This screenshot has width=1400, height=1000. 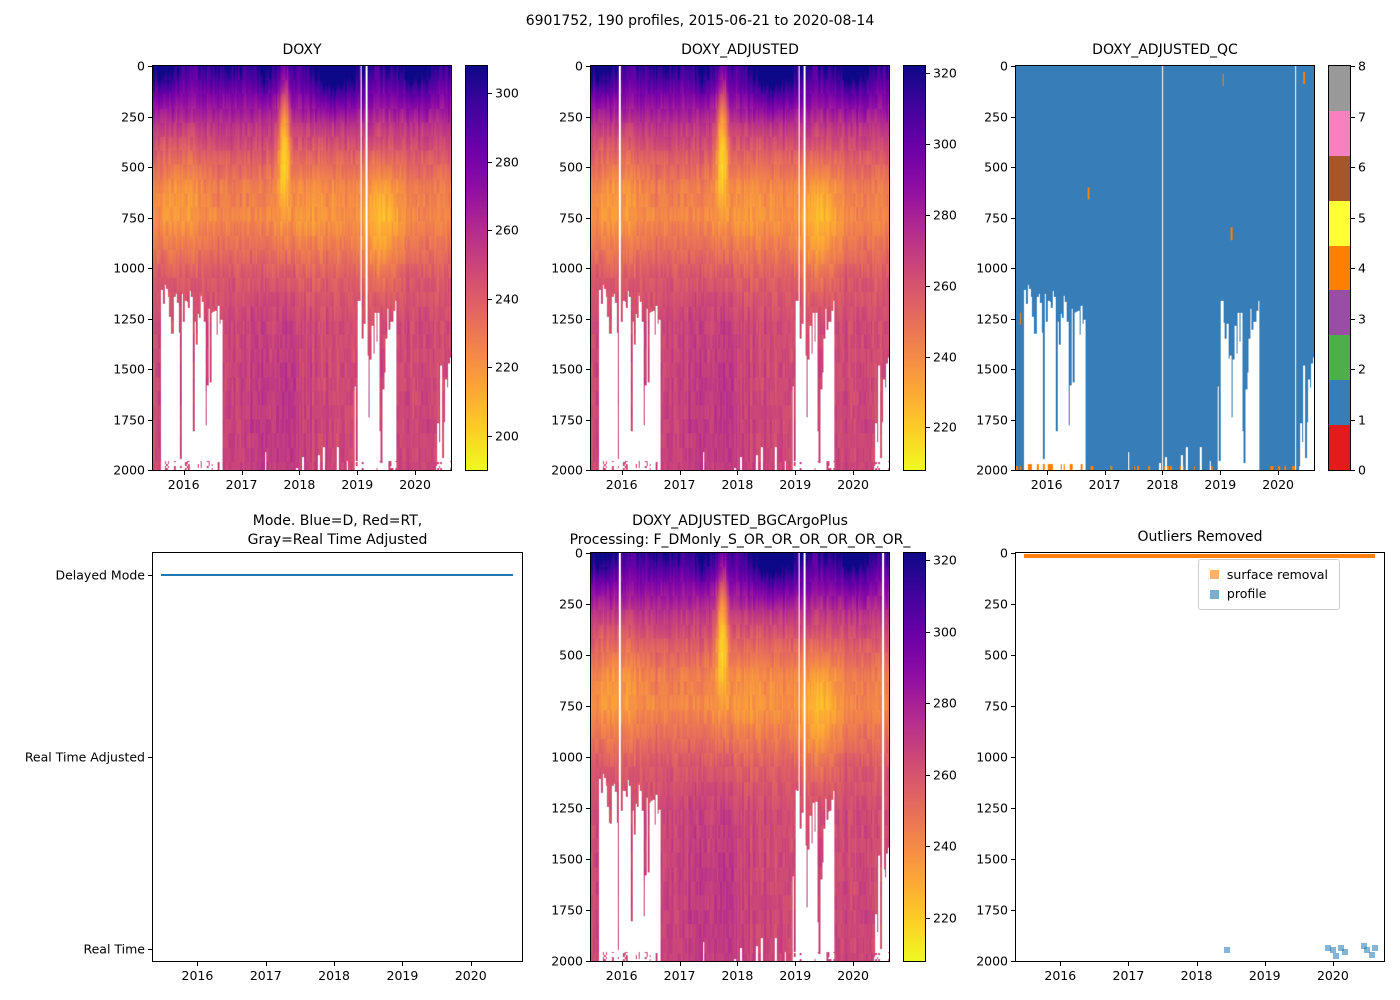 What do you see at coordinates (1200, 537) in the screenshot?
I see `outliers-title: Outliers Removed` at bounding box center [1200, 537].